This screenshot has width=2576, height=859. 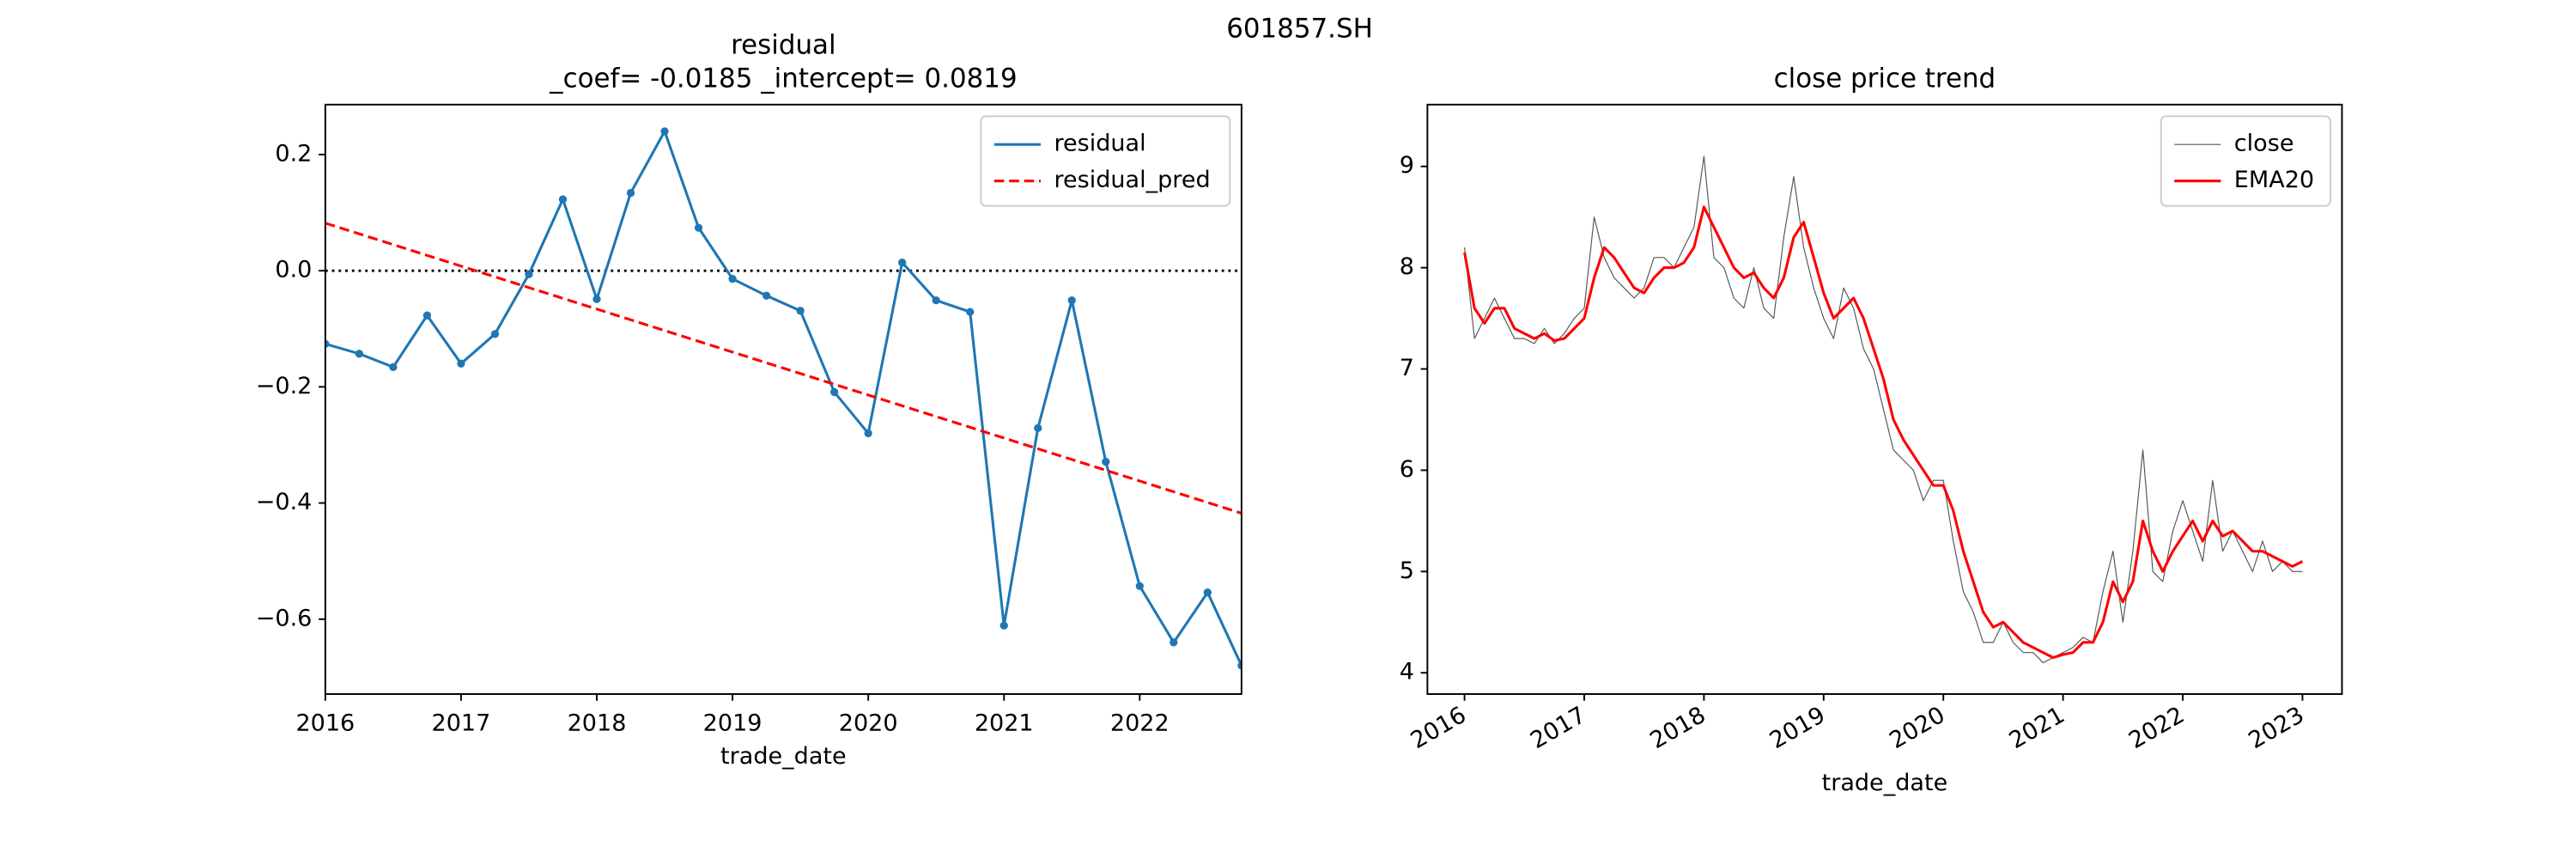 What do you see at coordinates (461, 723) in the screenshot?
I see `x-tick-label: 2017` at bounding box center [461, 723].